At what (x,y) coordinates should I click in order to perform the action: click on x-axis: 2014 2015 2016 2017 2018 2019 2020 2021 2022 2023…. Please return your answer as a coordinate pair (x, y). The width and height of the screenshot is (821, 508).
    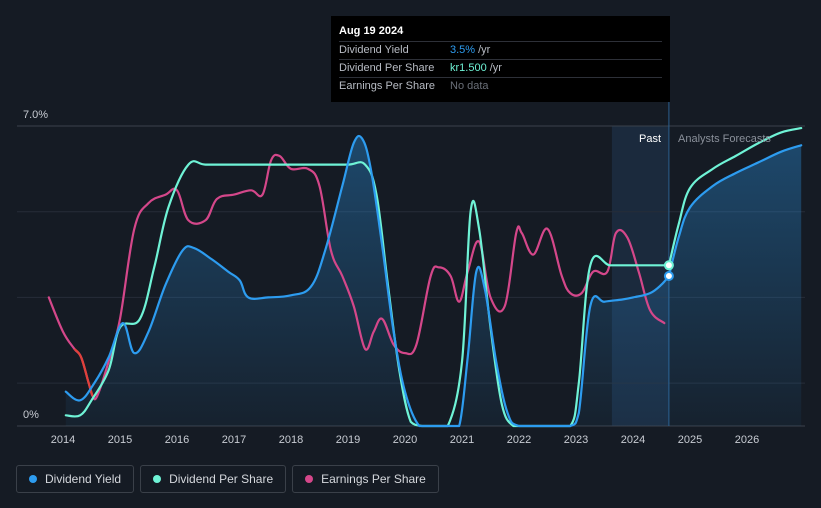
    Looking at the image, I should click on (405, 440).